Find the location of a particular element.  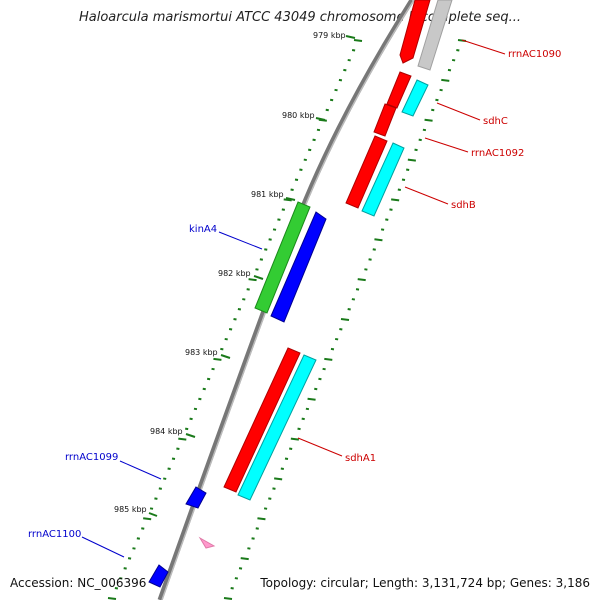

gene-sdhC is located at coordinates (415, 98).